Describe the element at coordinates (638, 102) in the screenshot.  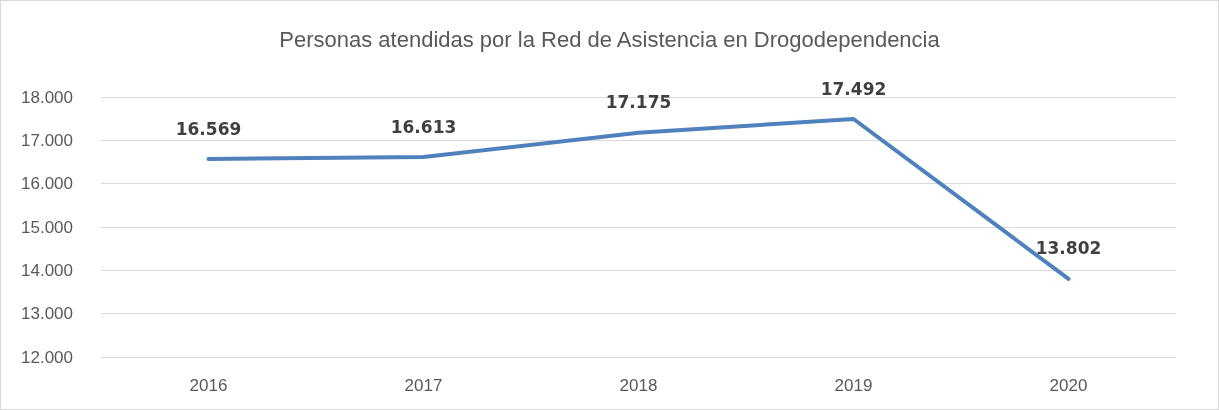
I see `data-label: 17.175` at that location.